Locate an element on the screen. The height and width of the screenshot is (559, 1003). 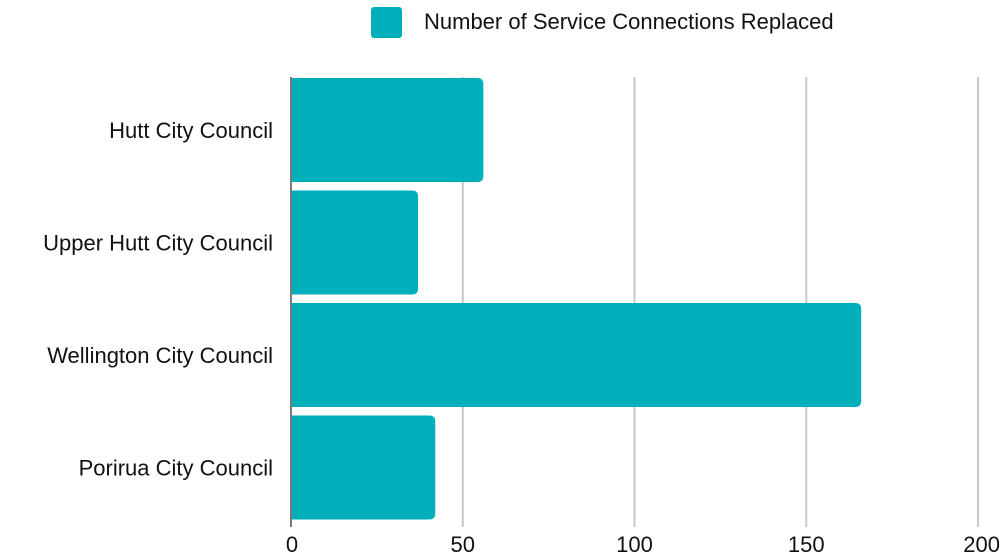
legend-label: Number of Service Connections Replaced is located at coordinates (629, 21).